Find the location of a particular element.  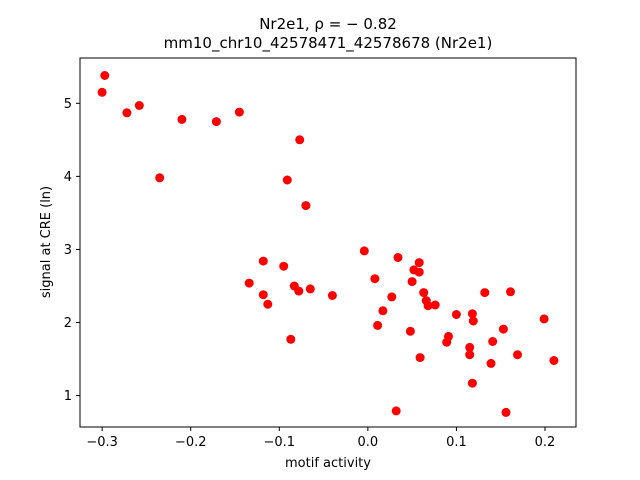

y-axis-label: signal at CRE (ln) is located at coordinates (46, 242).